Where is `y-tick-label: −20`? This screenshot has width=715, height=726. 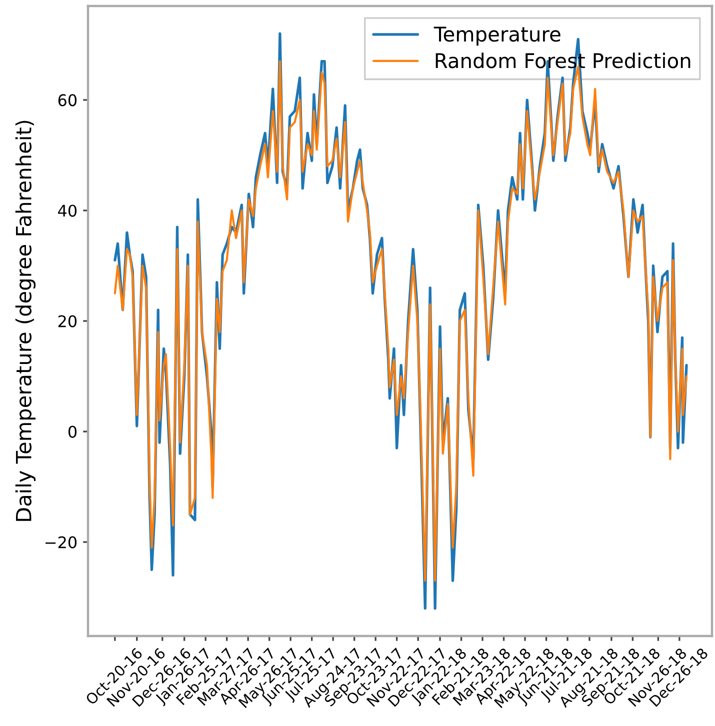
y-tick-label: −20 is located at coordinates (61, 542).